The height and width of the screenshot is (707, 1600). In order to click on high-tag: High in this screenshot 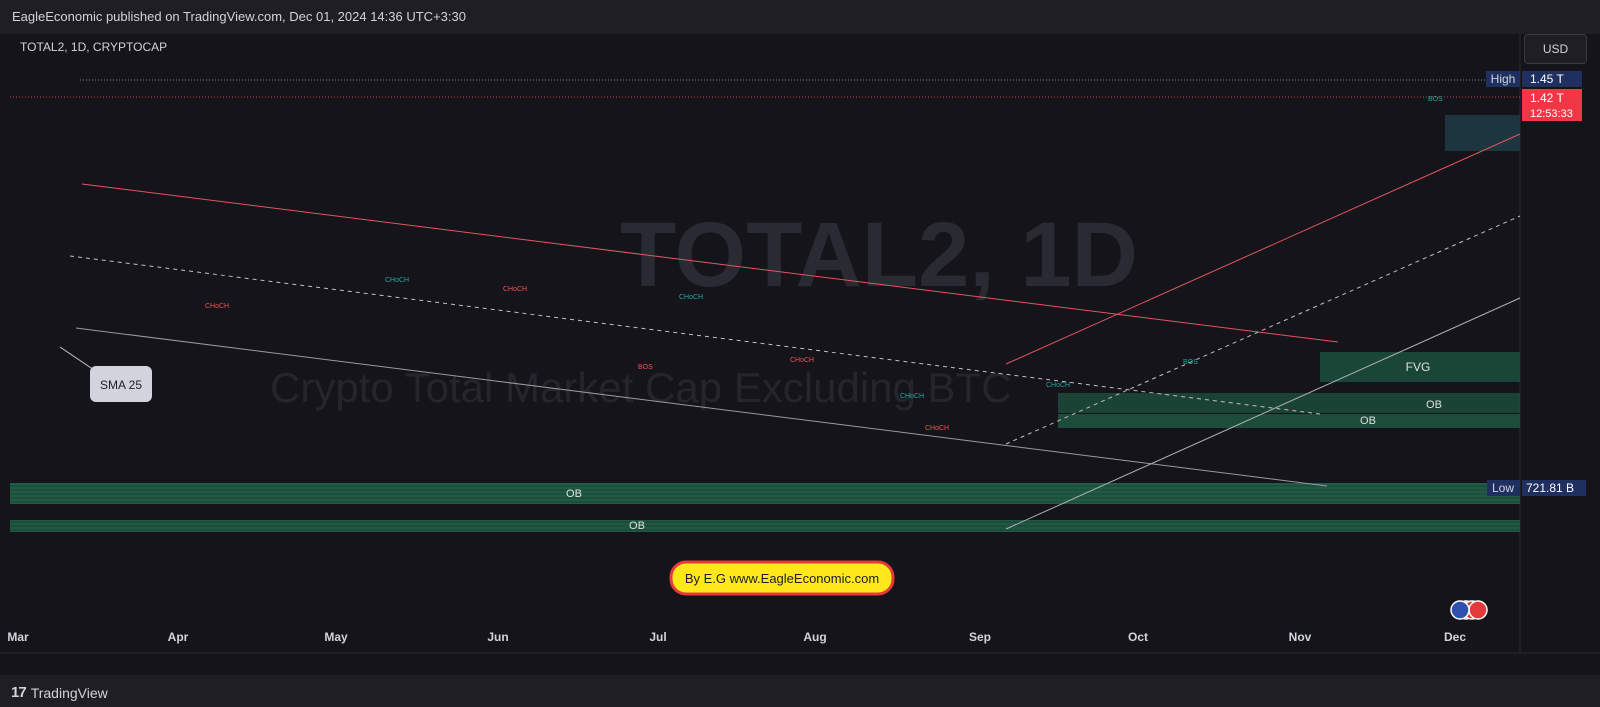, I will do `click(1503, 79)`.